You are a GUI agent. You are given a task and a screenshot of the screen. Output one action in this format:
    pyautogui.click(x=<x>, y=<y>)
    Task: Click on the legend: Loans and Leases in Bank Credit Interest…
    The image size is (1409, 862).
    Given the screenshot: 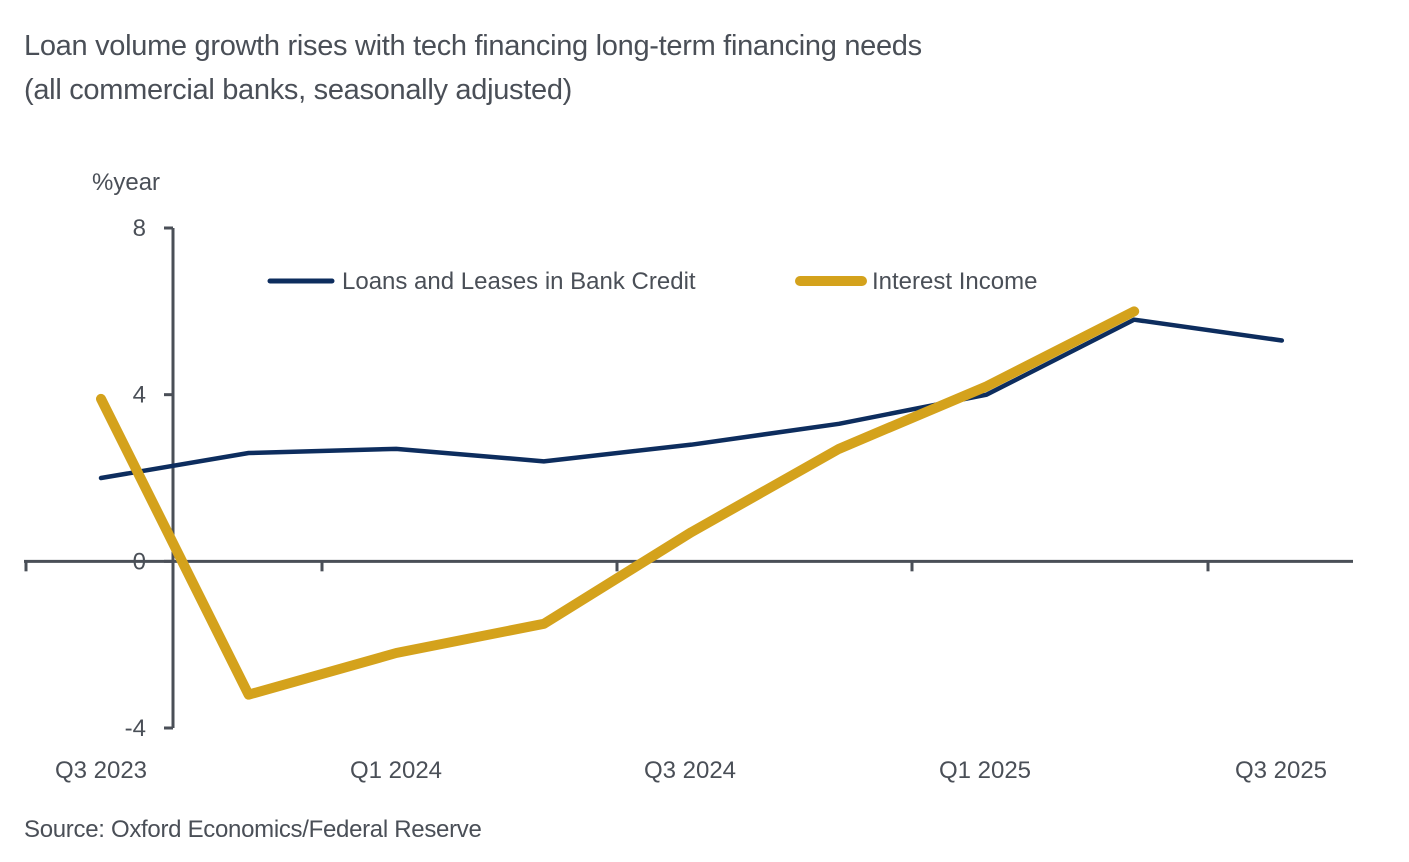 What is the action you would take?
    pyautogui.click(x=652, y=281)
    